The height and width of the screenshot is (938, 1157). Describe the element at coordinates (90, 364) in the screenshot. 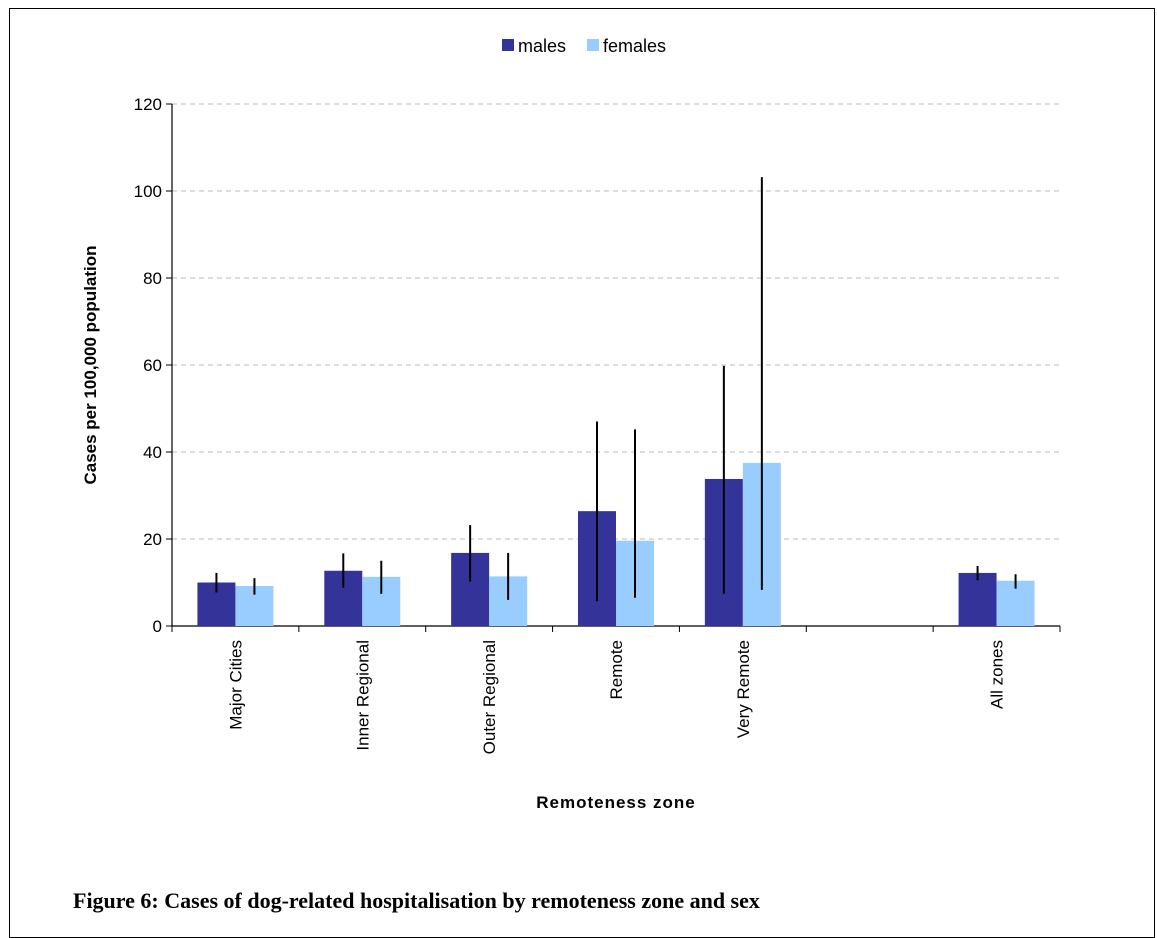

I see `y-axis-title: Cases per 100,000 population` at that location.